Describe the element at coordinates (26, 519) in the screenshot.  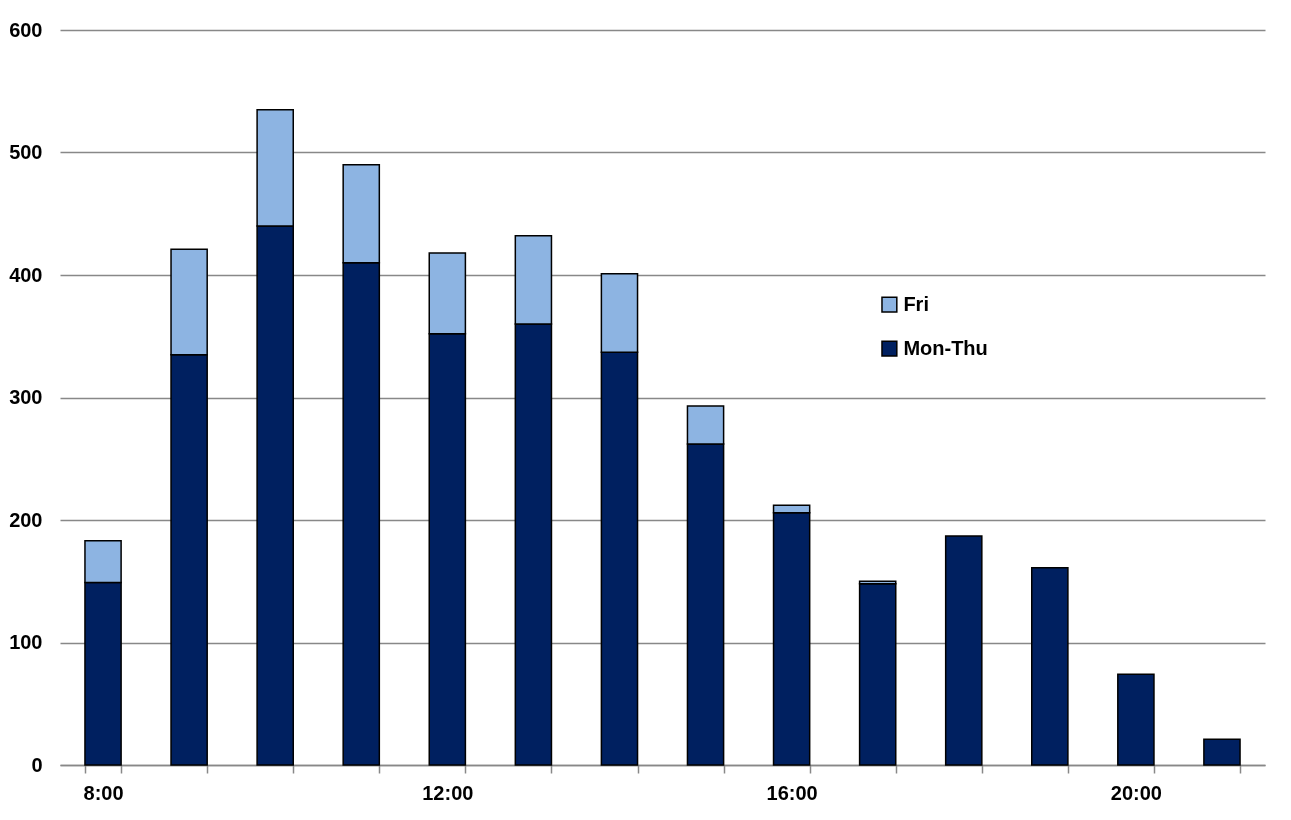
I see `y-tick-label: 200` at that location.